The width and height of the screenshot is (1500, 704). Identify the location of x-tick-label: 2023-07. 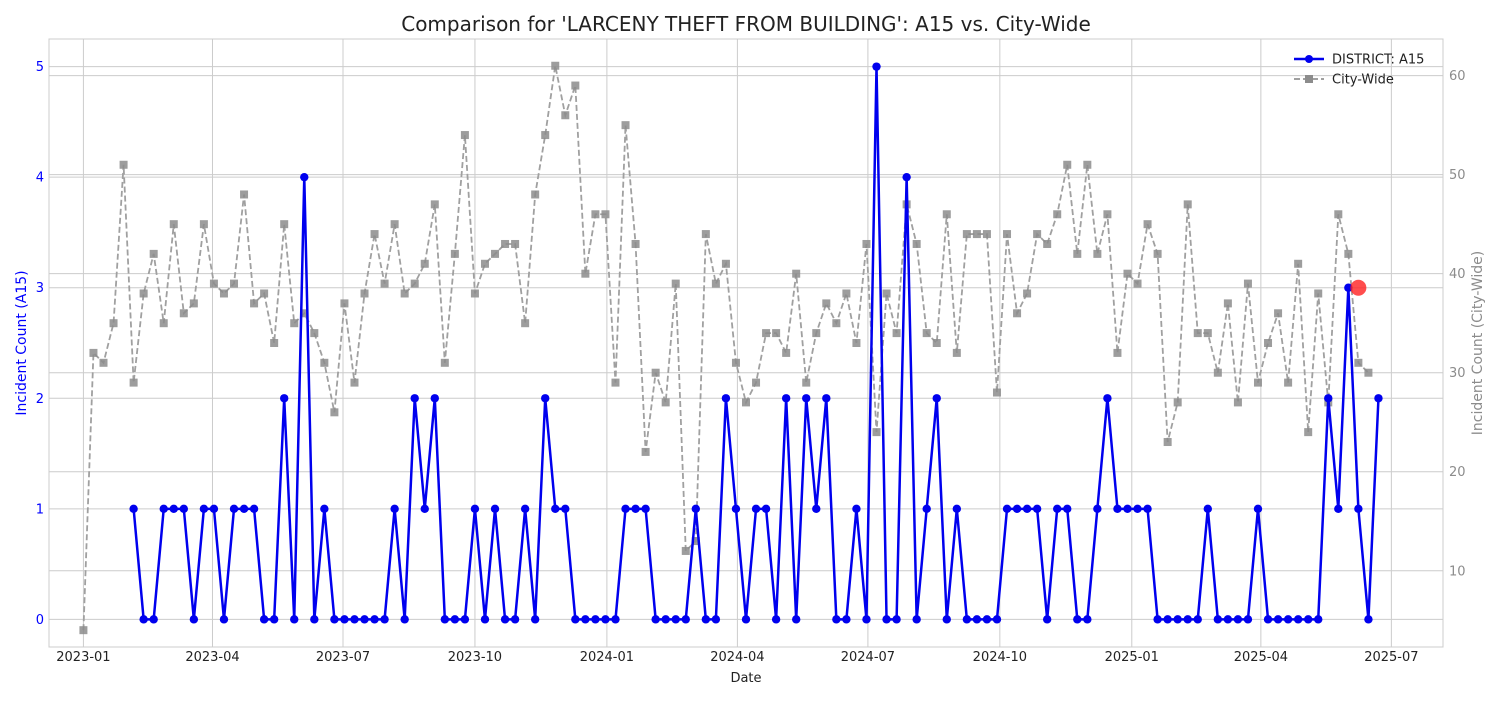
(343, 657).